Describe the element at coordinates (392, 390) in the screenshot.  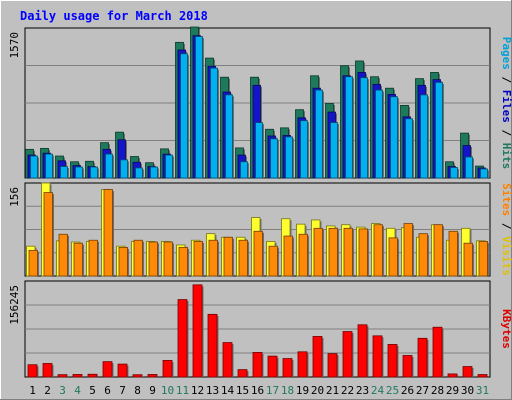
I see `x-tick-label-day-25: 25` at that location.